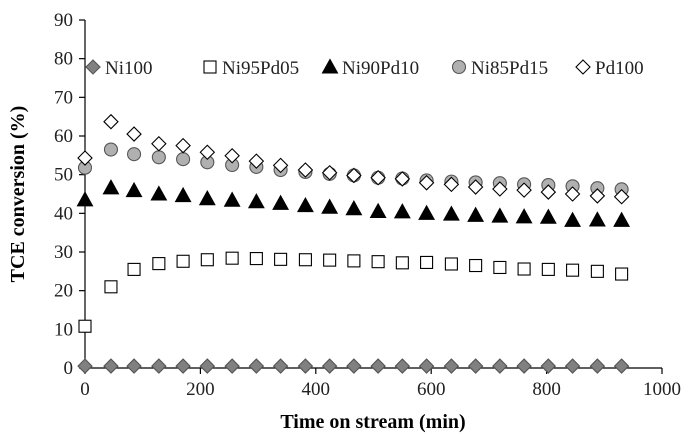 This screenshot has height=434, width=692. What do you see at coordinates (260, 68) in the screenshot?
I see `legend-label: Ni95Pd05` at bounding box center [260, 68].